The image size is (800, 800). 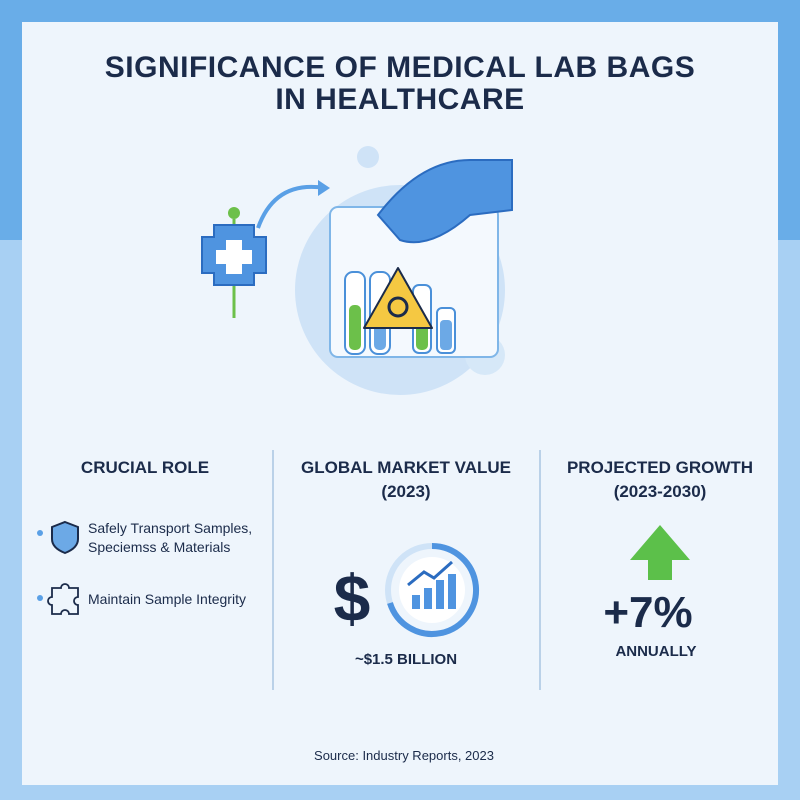 What do you see at coordinates (352, 598) in the screenshot?
I see `dollar-symbol: $` at bounding box center [352, 598].